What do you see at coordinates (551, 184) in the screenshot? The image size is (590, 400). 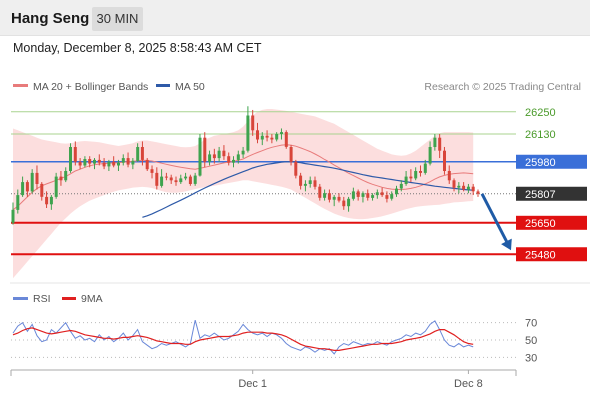 I see `level-labels-layer: 26250 26130 25980 25807 25650 25480` at bounding box center [551, 184].